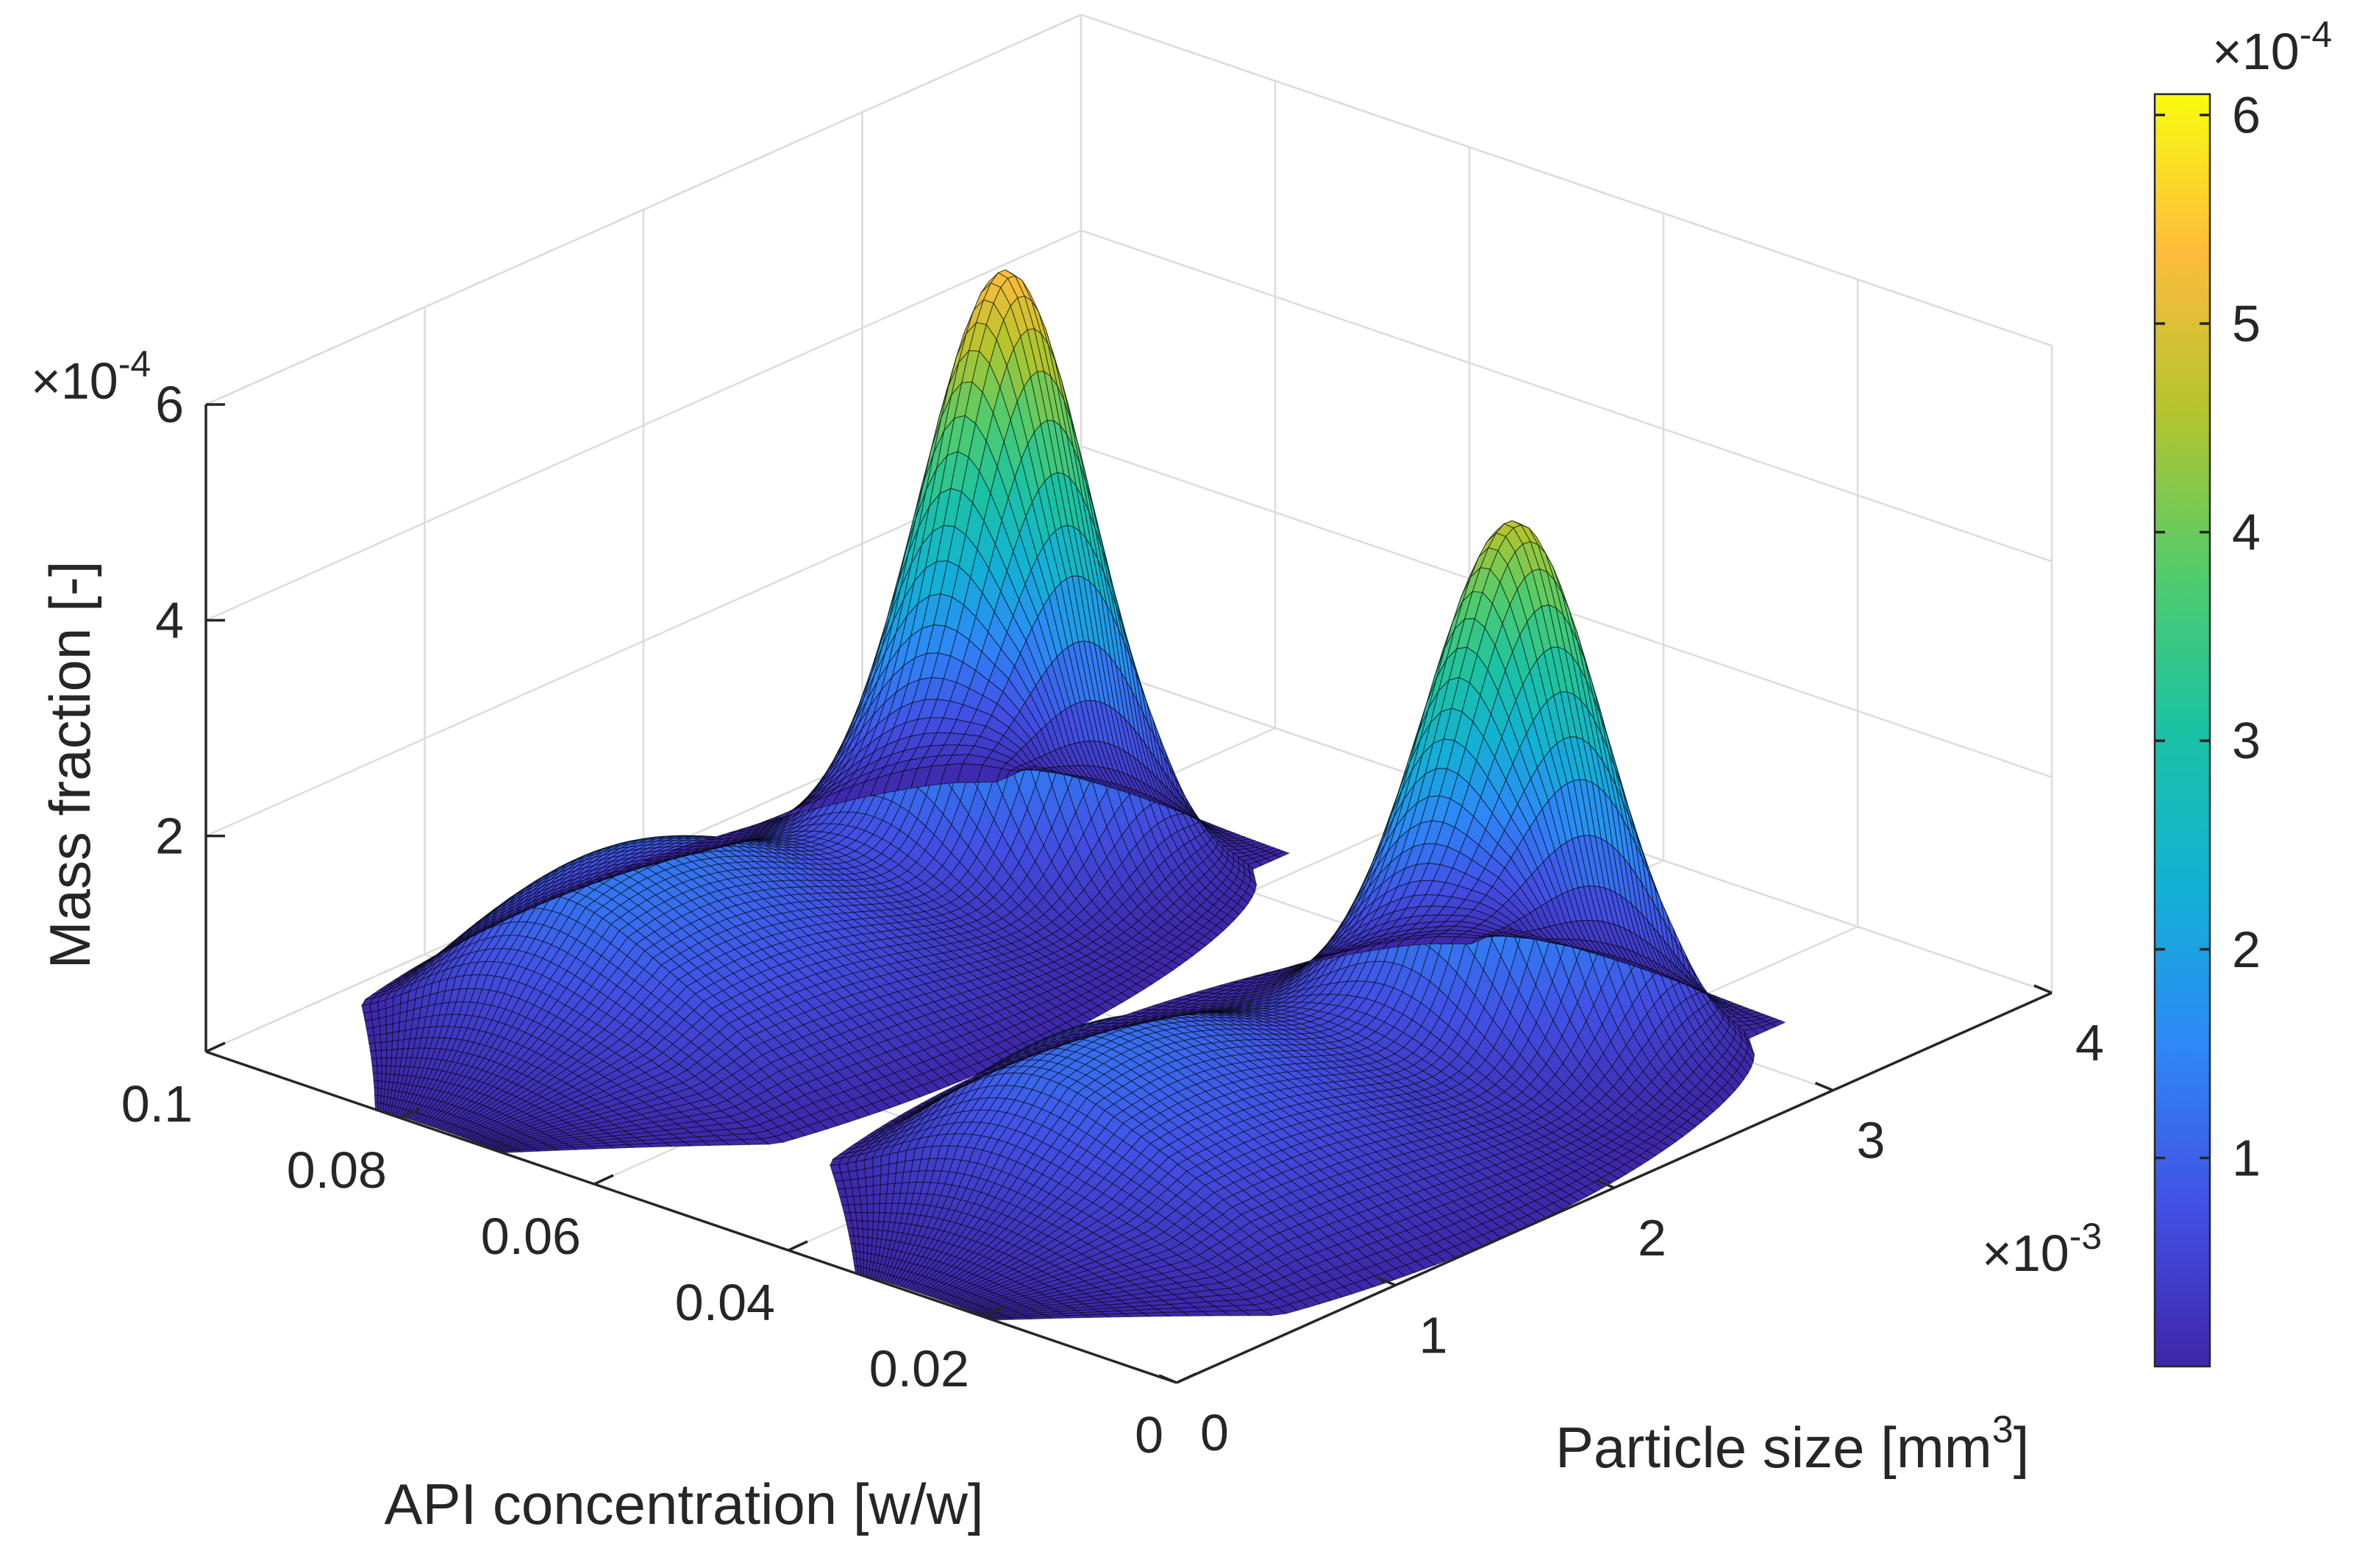 The height and width of the screenshot is (1568, 2368). Describe the element at coordinates (643, 209) in the screenshot. I see `box-top-left-edge` at that location.